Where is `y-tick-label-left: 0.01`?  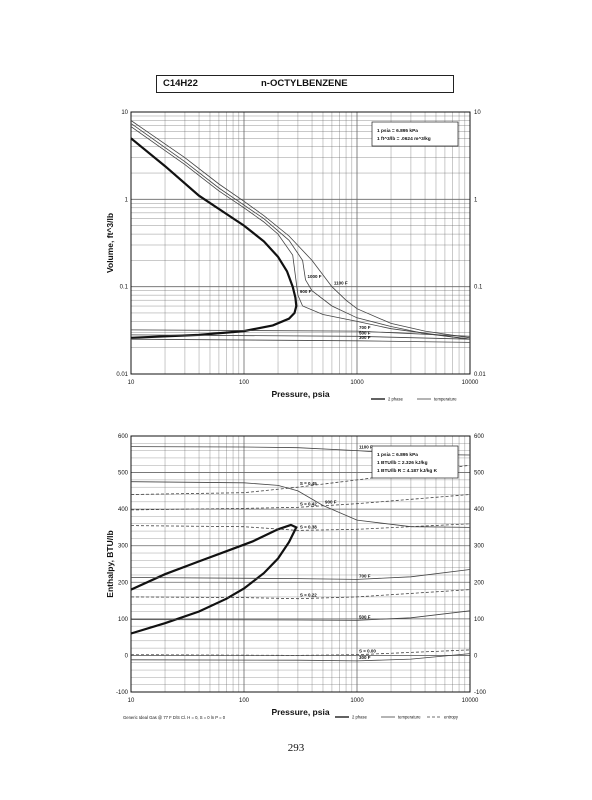 y-tick-label-left: 0.01 is located at coordinates (122, 375).